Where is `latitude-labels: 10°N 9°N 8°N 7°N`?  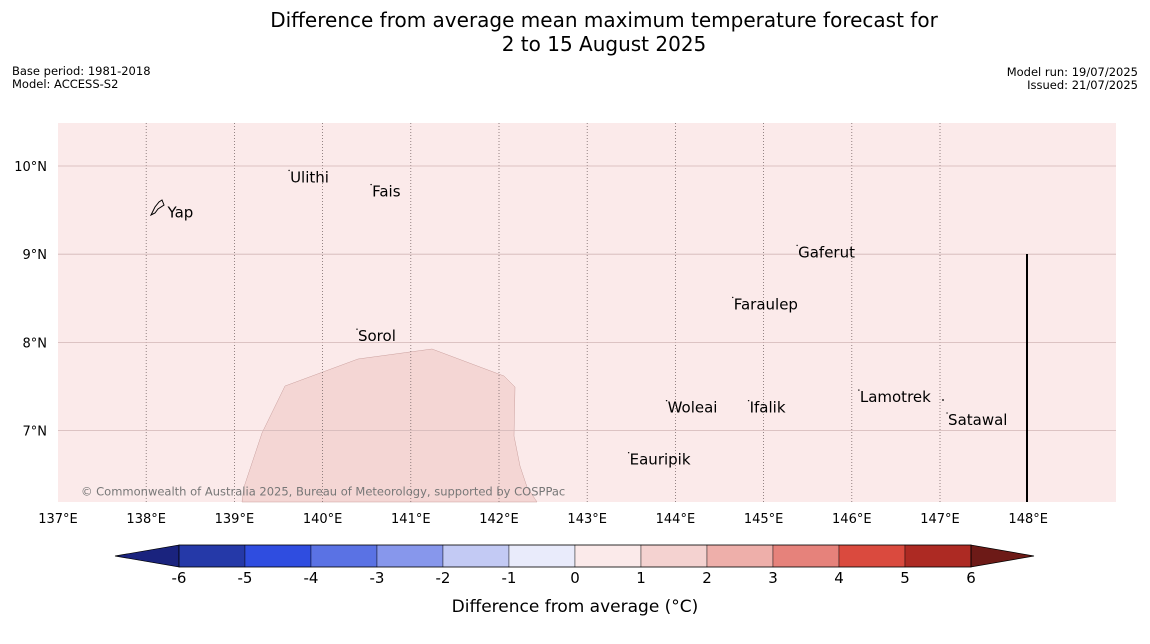
latitude-labels: 10°N 9°N 8°N 7°N is located at coordinates (30, 300).